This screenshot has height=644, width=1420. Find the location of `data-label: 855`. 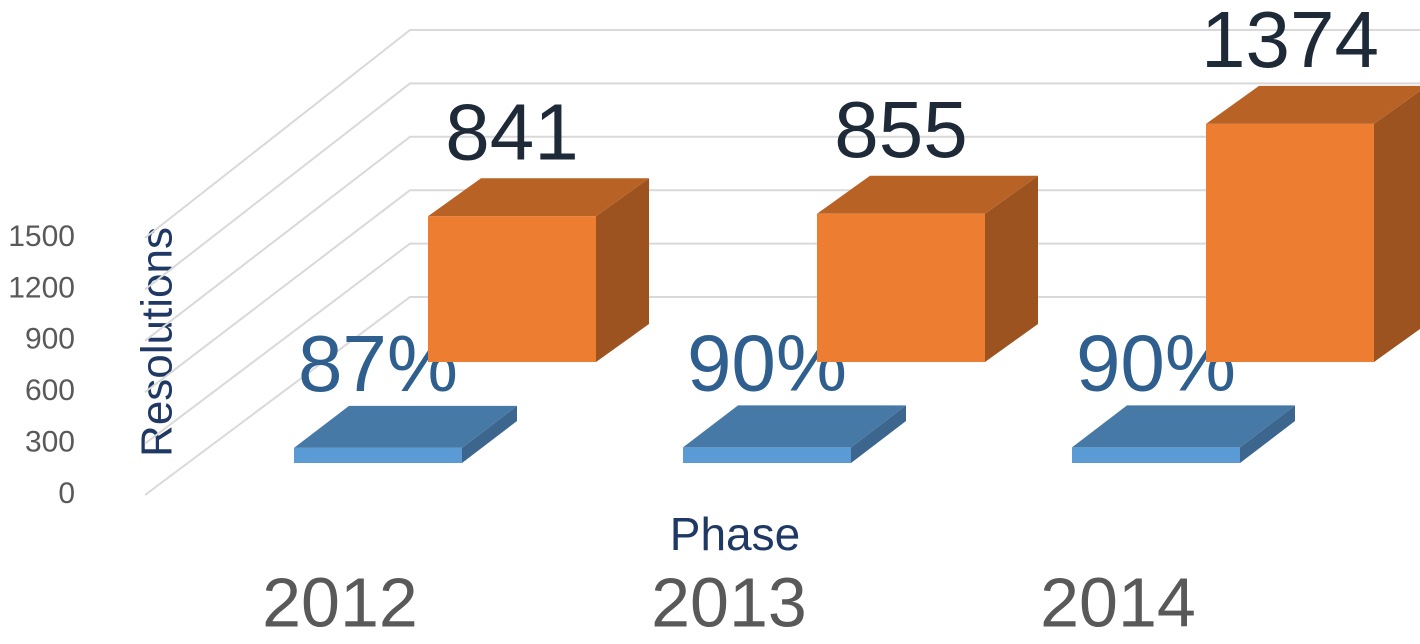

data-label: 855 is located at coordinates (900, 129).